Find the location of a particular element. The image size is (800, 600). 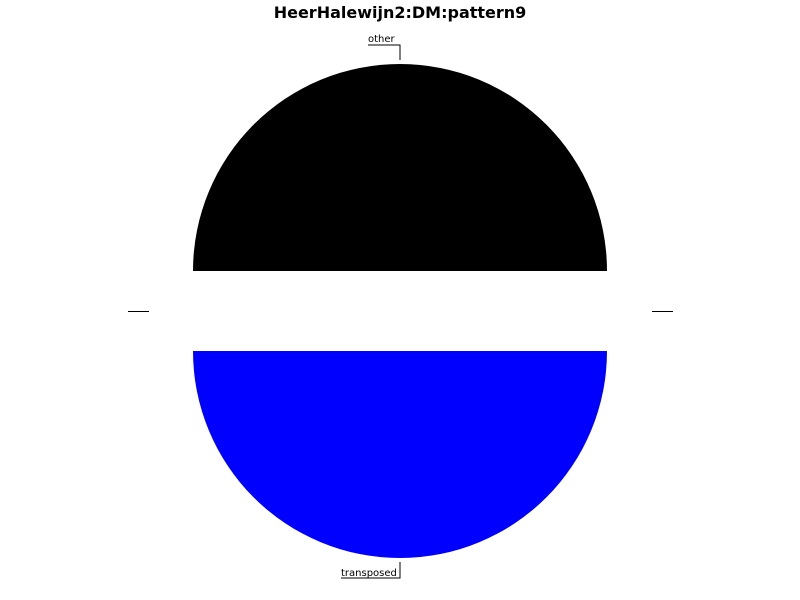

slice-label-transposed: transposed is located at coordinates (369, 573).